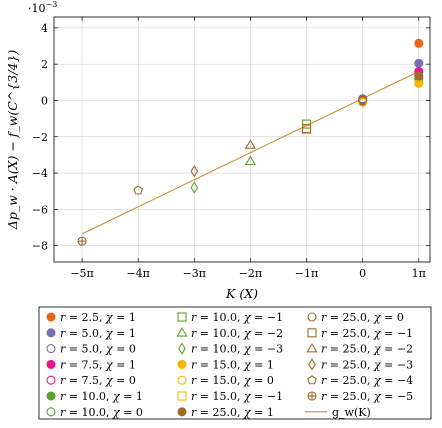 This screenshot has width=442, height=428. Describe the element at coordinates (98, 349) in the screenshot. I see `legend-label: r = 5.0, χ = 0` at that location.